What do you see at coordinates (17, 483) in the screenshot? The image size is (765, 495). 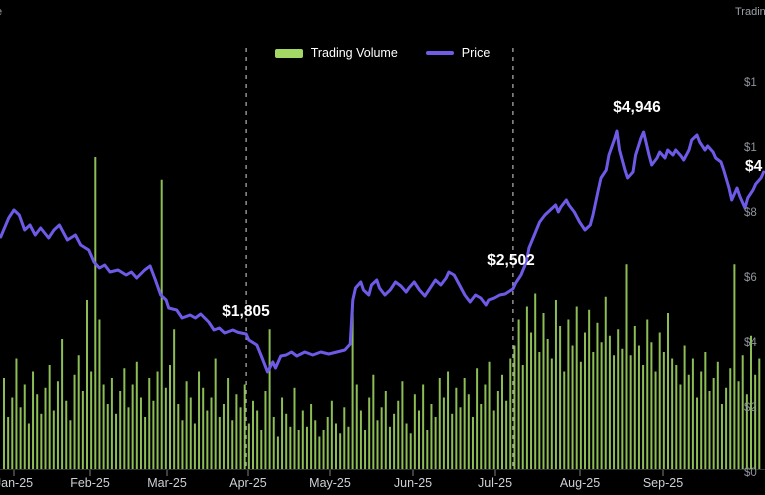 I see `x-axis-label: Jan-25` at bounding box center [17, 483].